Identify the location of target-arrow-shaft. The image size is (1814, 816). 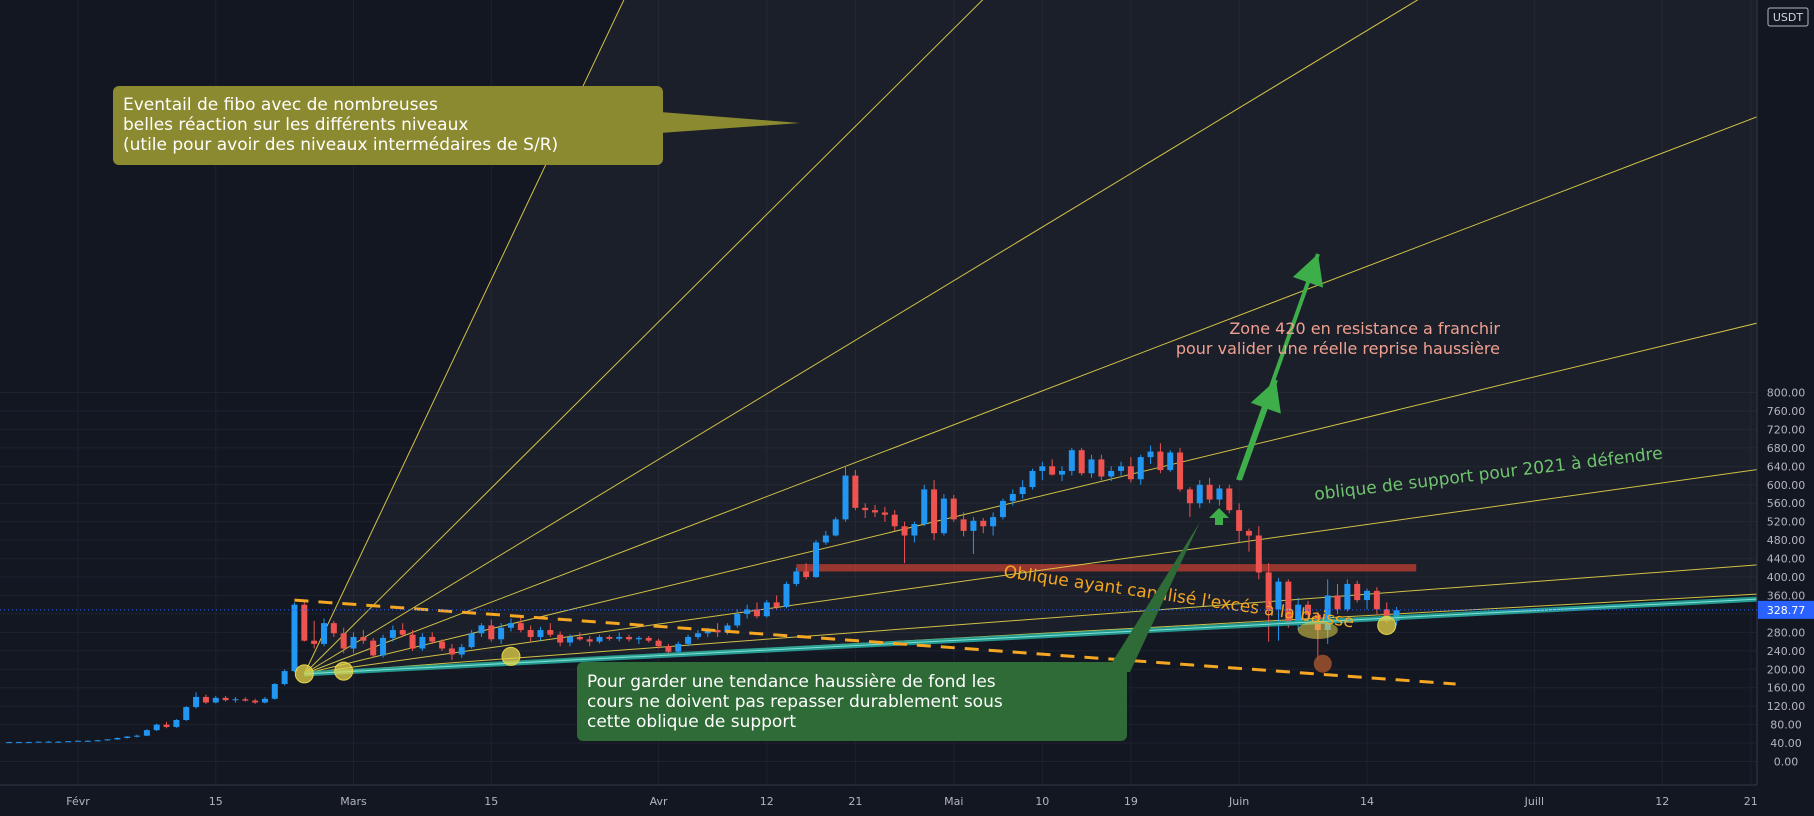
(1278, 367).